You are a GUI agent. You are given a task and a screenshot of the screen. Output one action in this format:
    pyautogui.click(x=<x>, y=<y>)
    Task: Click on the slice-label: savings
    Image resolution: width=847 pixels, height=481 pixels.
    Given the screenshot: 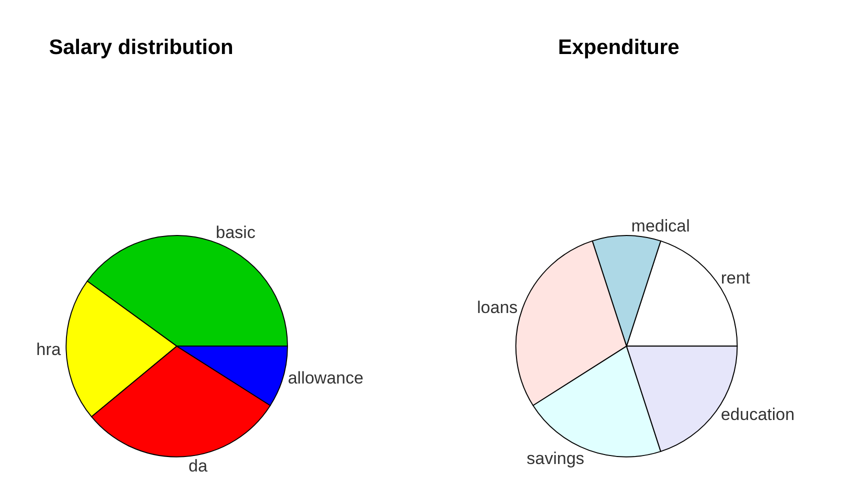 What is the action you would take?
    pyautogui.click(x=555, y=458)
    